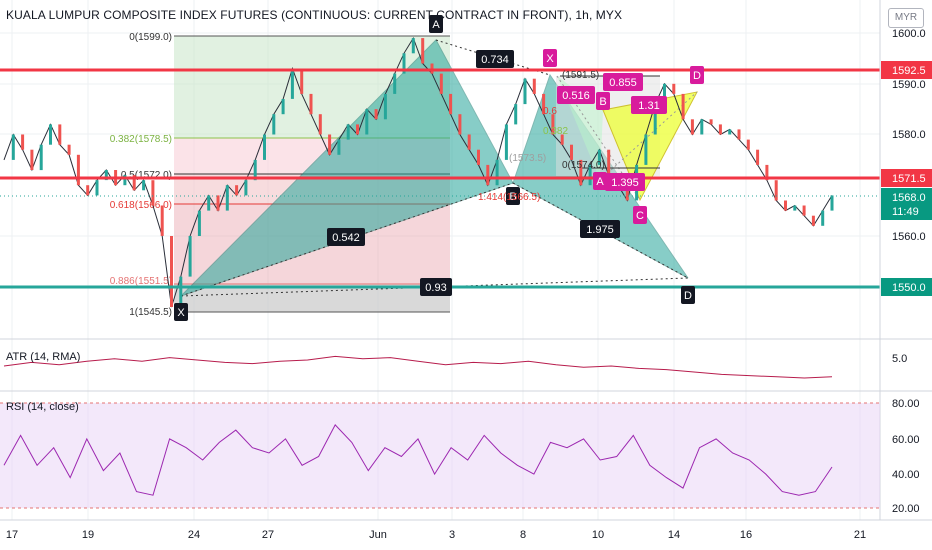  What do you see at coordinates (141, 205) in the screenshot?
I see `fib-label: 0.618(1566.0)` at bounding box center [141, 205].